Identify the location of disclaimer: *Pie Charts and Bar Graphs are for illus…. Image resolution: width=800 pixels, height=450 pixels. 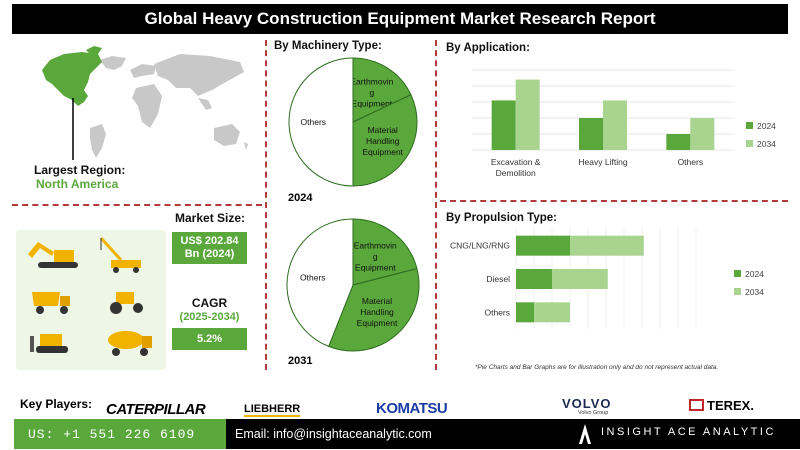
(597, 367).